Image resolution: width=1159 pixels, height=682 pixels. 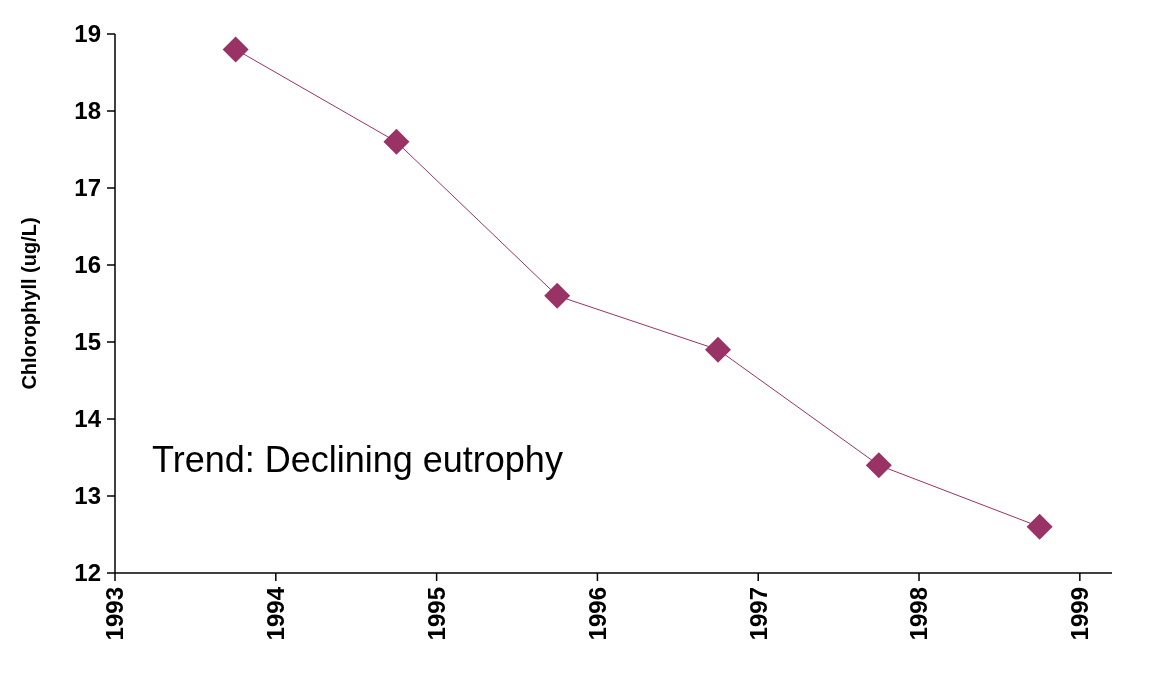 I want to click on y-tick-label: 14, so click(x=88, y=419).